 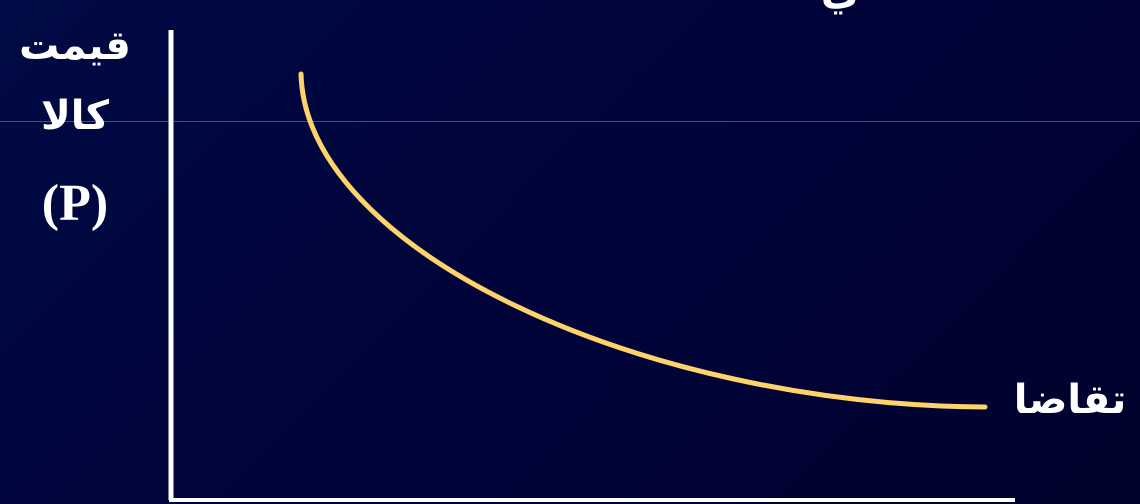 I want to click on top-partial-text: ي, so click(x=840, y=5).